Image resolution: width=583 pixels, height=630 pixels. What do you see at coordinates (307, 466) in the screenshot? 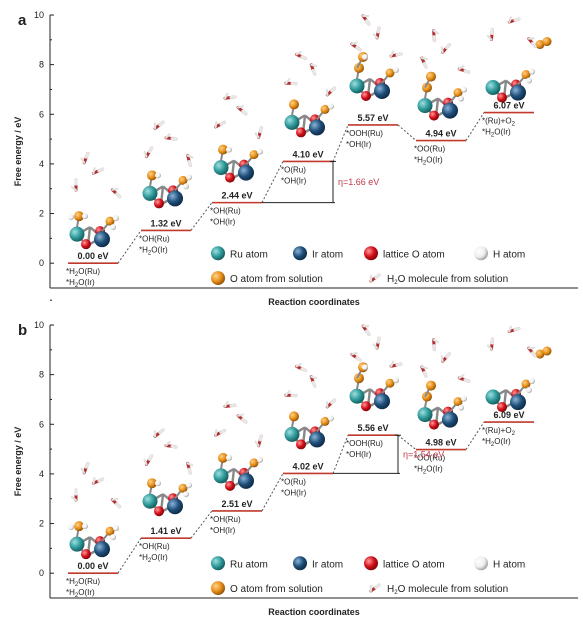
I see `energy-value-label: 4.02 eV` at bounding box center [307, 466].